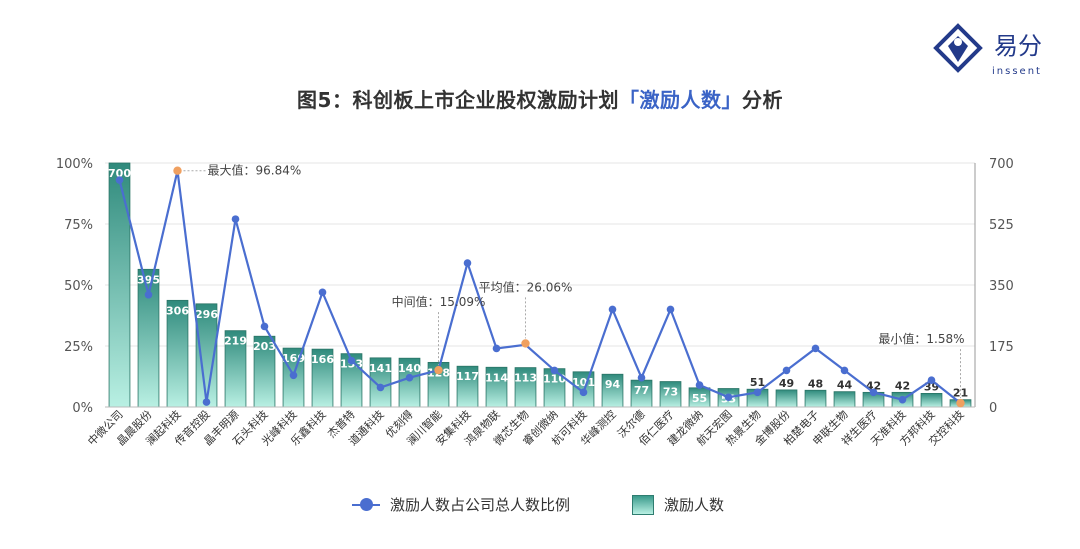 This screenshot has height=549, width=1080. Describe the element at coordinates (78, 225) in the screenshot. I see `left-tick-label: 75%` at that location.